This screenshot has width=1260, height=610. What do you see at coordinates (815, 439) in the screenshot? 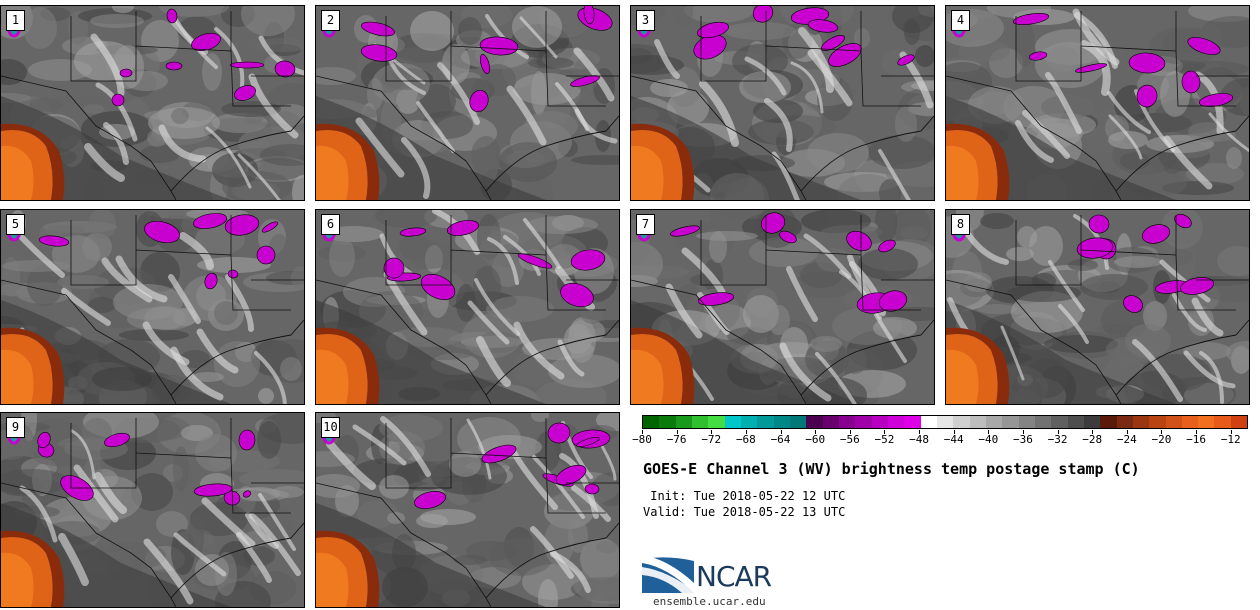
I see `colorbar-tick-label: −60` at bounding box center [815, 439].